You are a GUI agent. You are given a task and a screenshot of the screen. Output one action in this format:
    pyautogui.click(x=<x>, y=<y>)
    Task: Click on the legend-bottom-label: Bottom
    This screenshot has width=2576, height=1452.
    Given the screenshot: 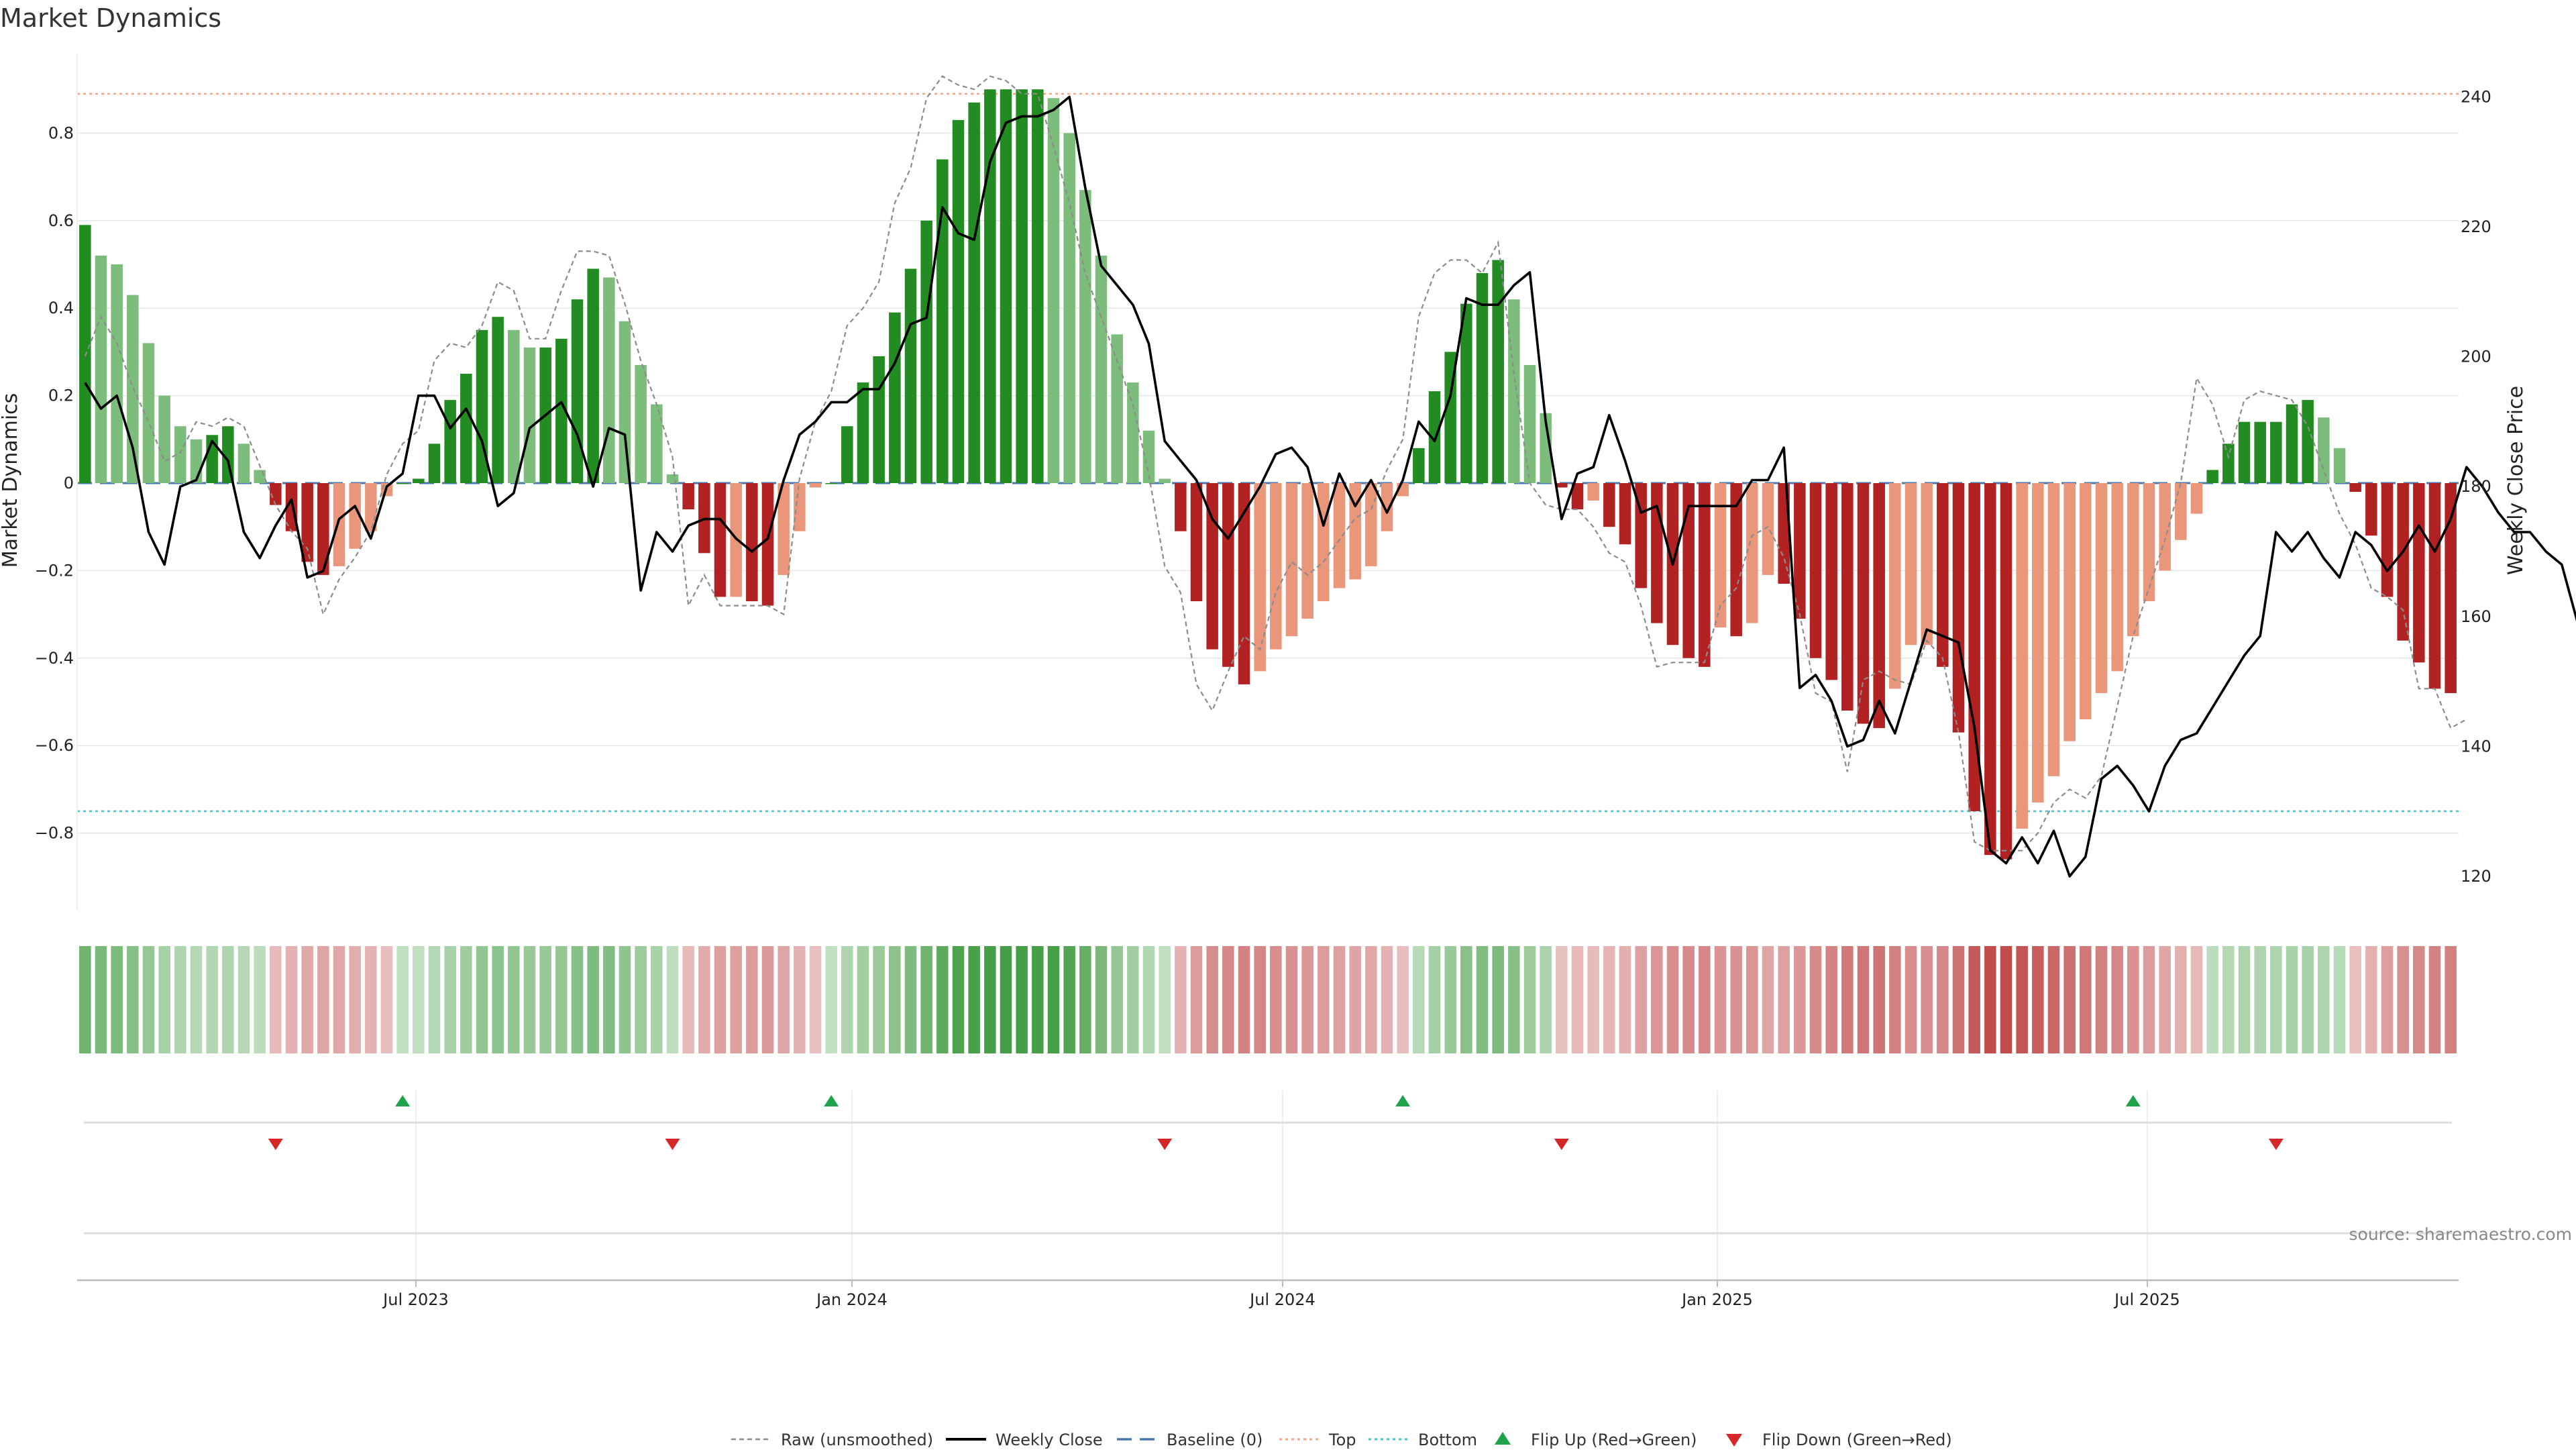 What is the action you would take?
    pyautogui.click(x=1447, y=1440)
    